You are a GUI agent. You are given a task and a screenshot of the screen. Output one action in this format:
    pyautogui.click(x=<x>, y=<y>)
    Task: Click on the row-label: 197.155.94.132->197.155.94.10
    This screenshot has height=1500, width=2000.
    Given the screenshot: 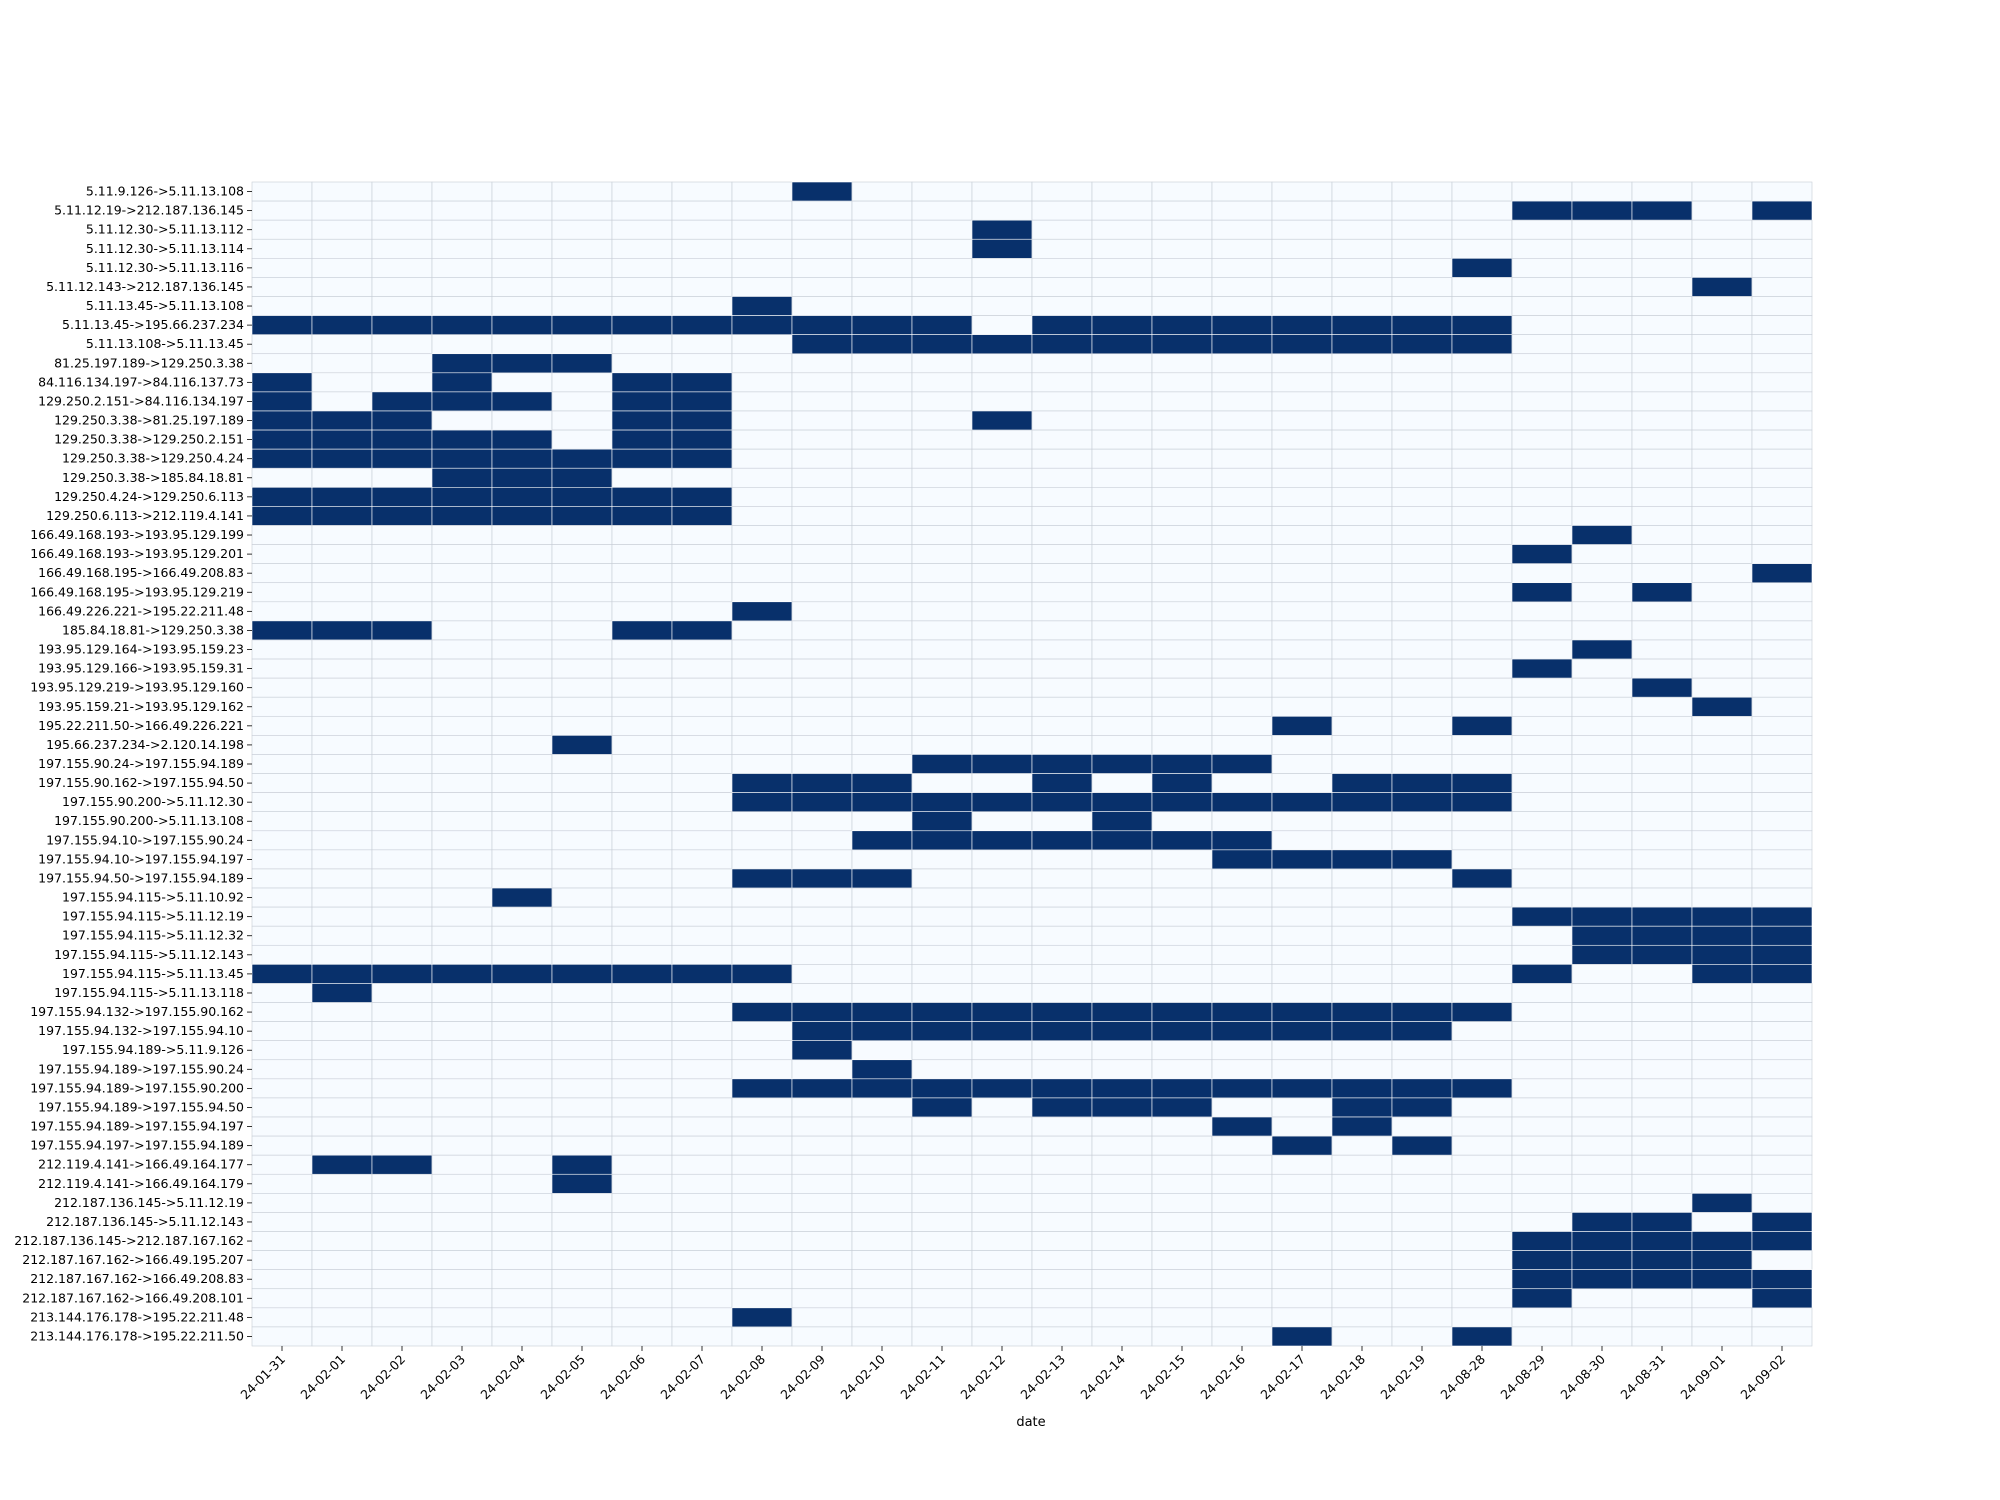 What is the action you would take?
    pyautogui.click(x=141, y=1030)
    